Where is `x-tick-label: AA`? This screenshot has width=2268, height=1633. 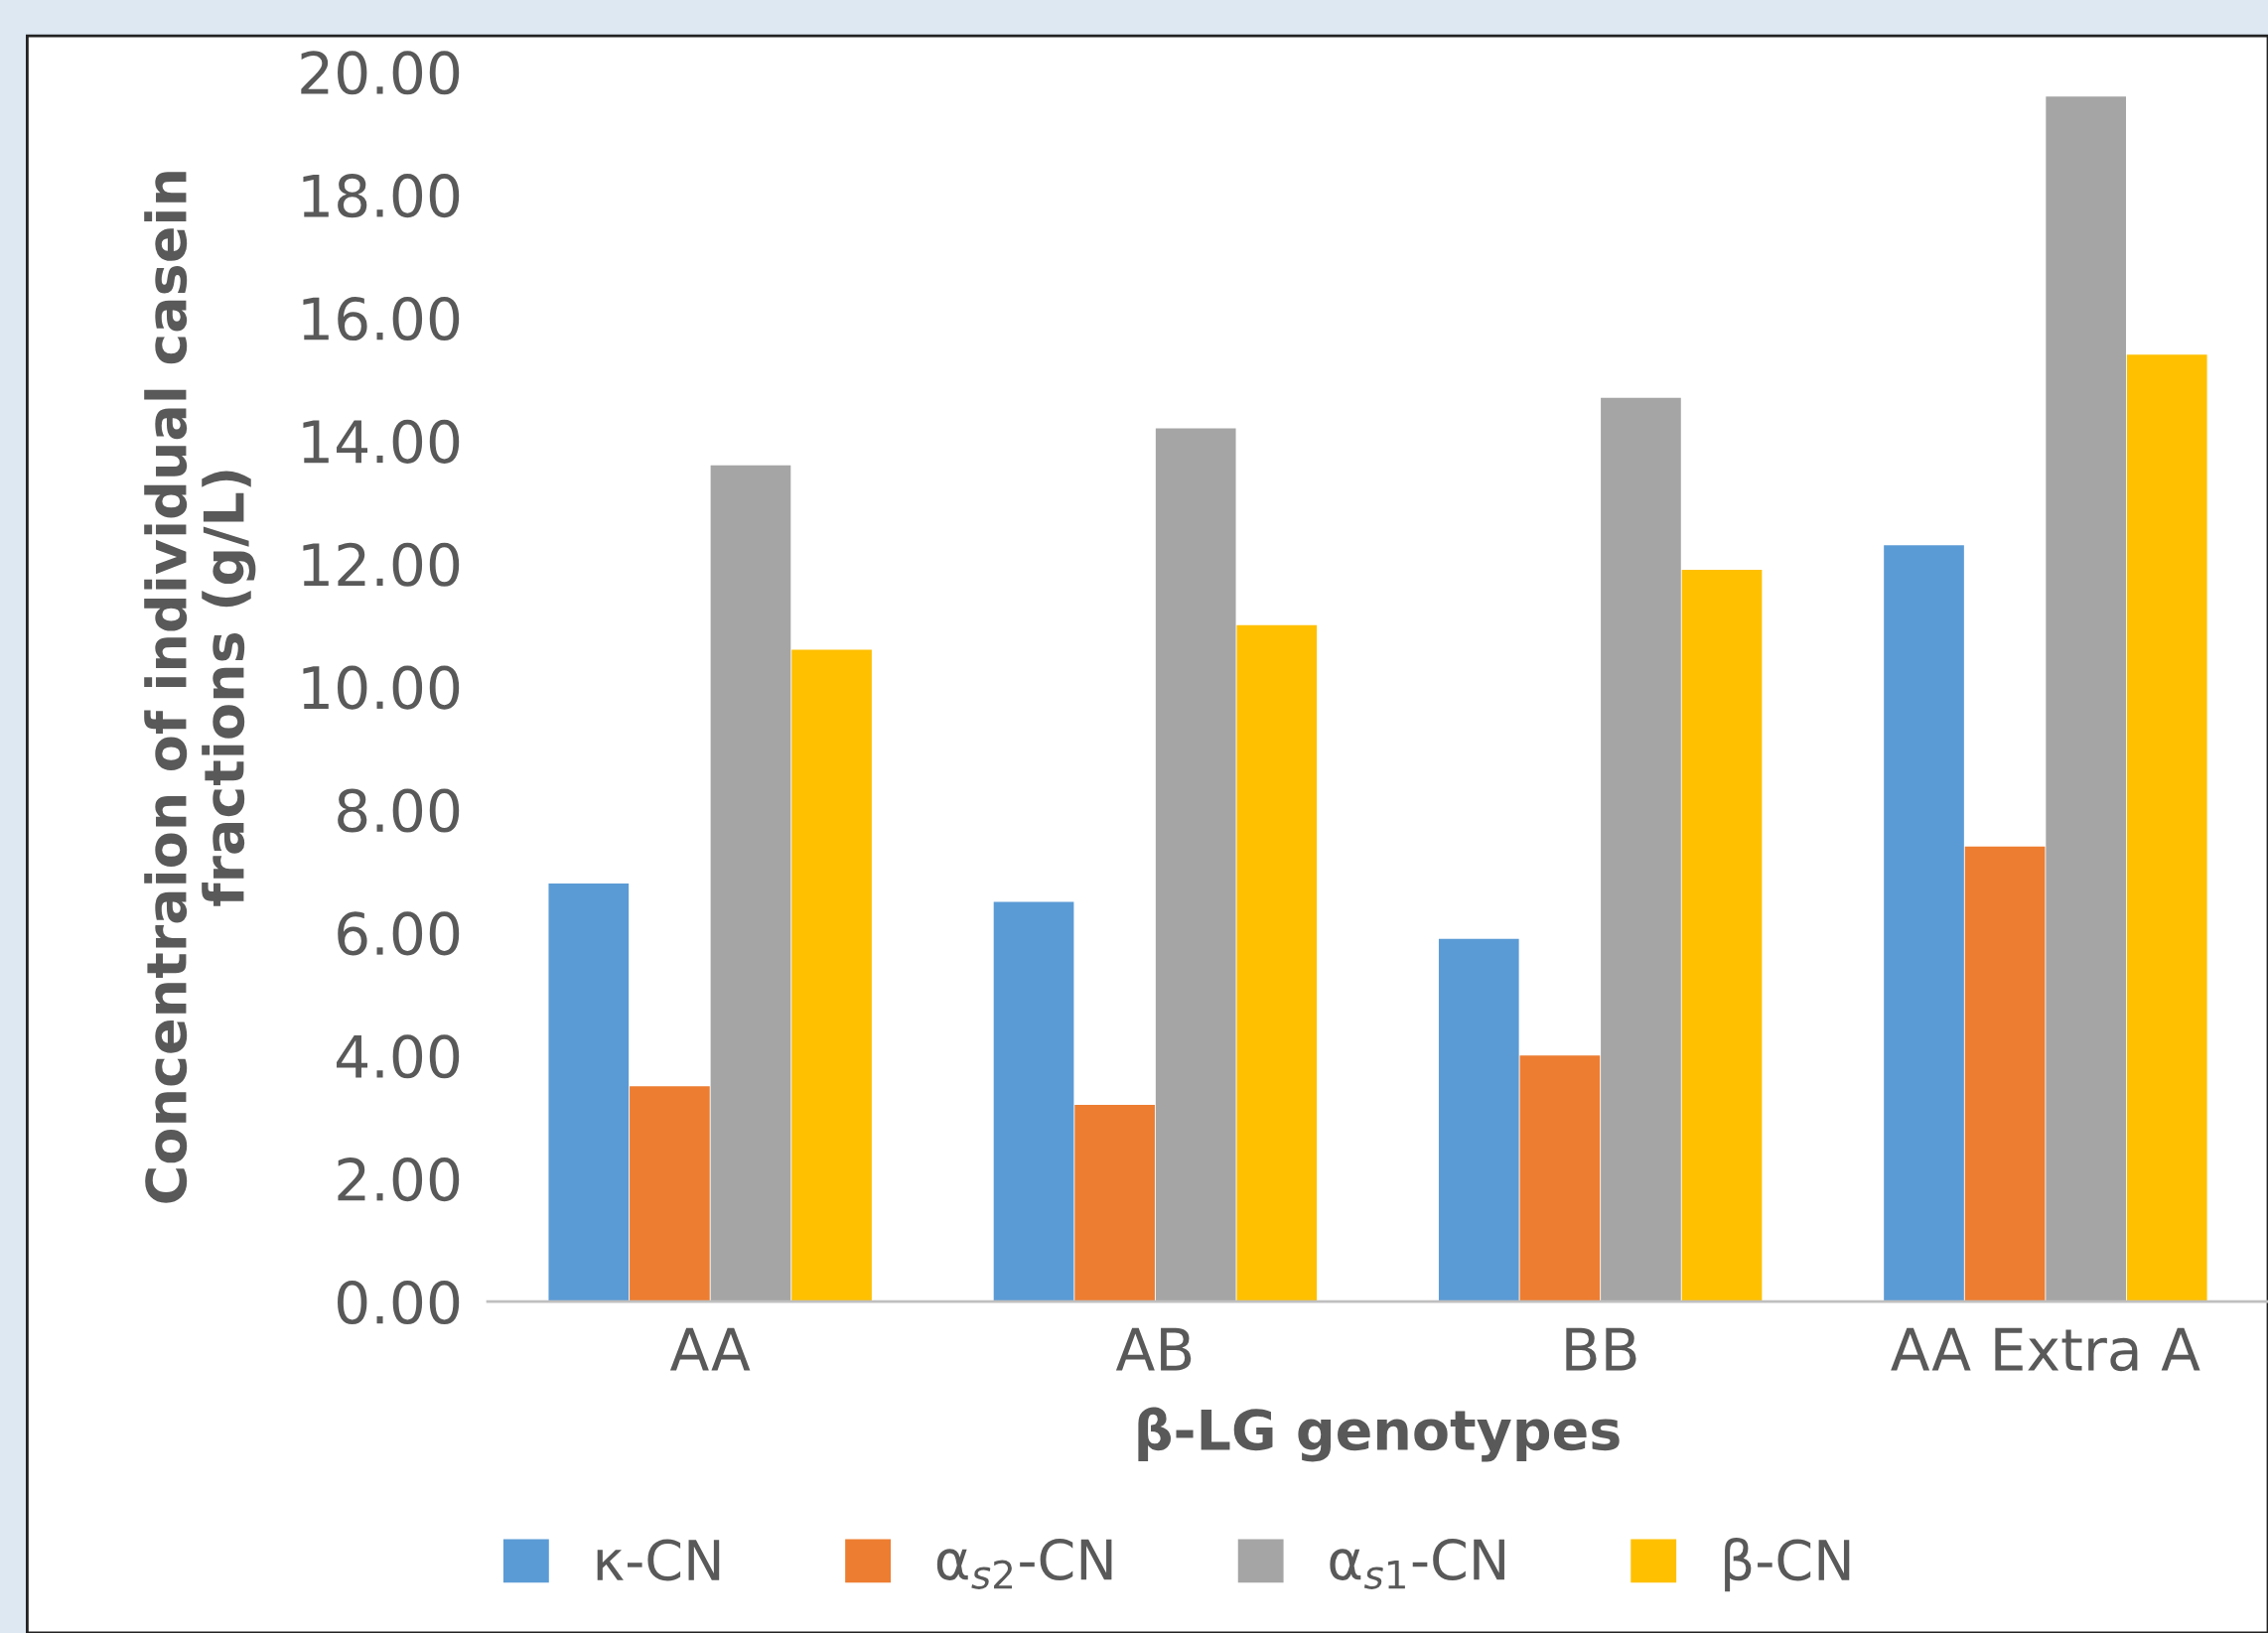 x-tick-label: AA is located at coordinates (710, 1349).